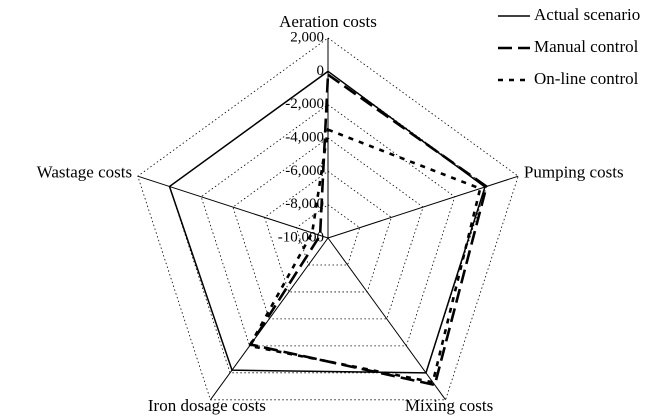 This screenshot has width=668, height=420. What do you see at coordinates (449, 405) in the screenshot?
I see `axis-label: Mixing costs` at bounding box center [449, 405].